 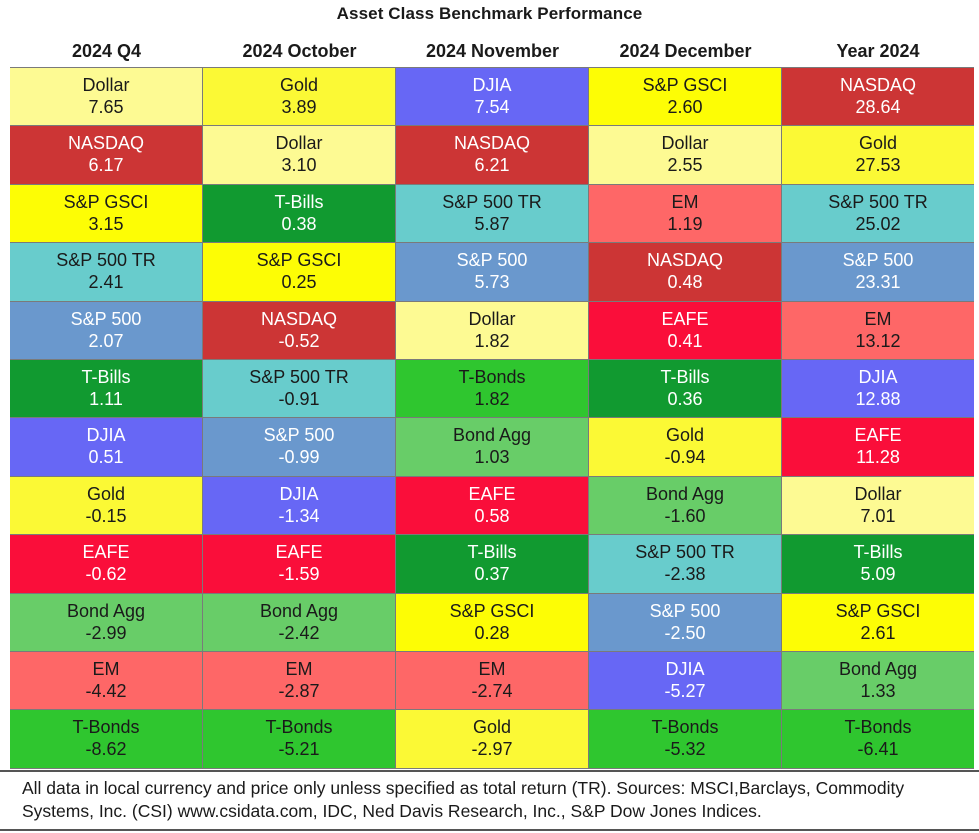 I want to click on asset-value: -2.87, so click(x=299, y=691).